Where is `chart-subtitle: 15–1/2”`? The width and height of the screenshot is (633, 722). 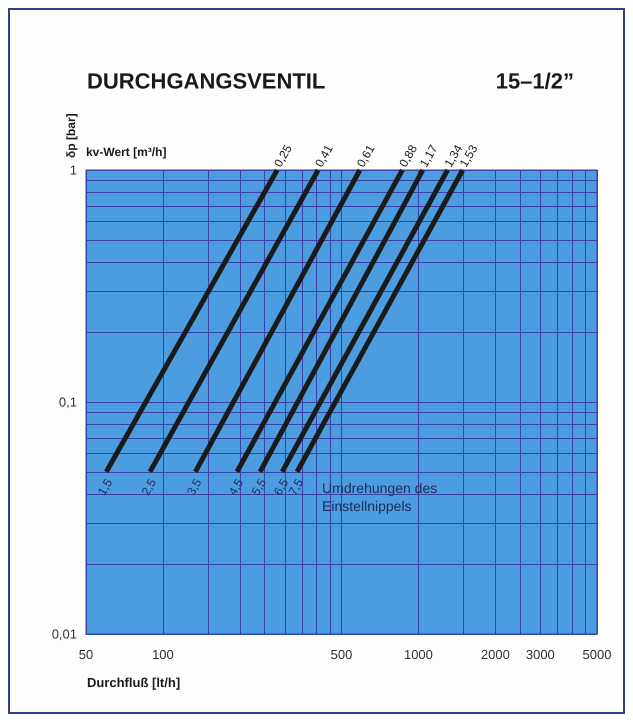 chart-subtitle: 15–1/2” is located at coordinates (535, 81).